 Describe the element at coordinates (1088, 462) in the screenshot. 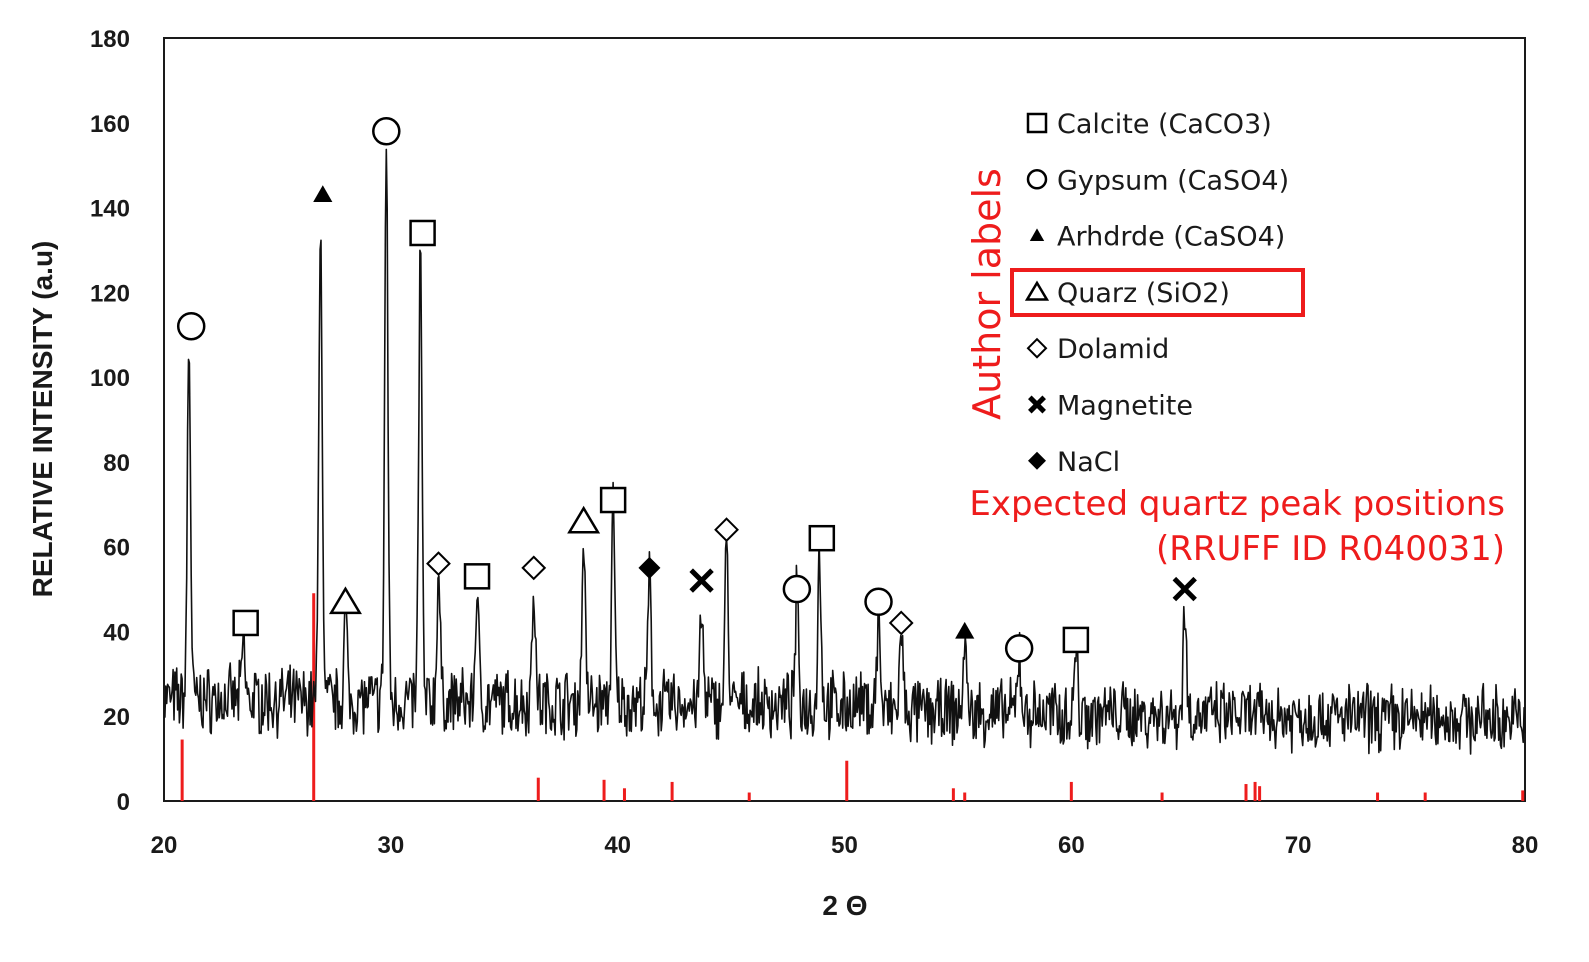

I see `legend-label: NaCl` at that location.